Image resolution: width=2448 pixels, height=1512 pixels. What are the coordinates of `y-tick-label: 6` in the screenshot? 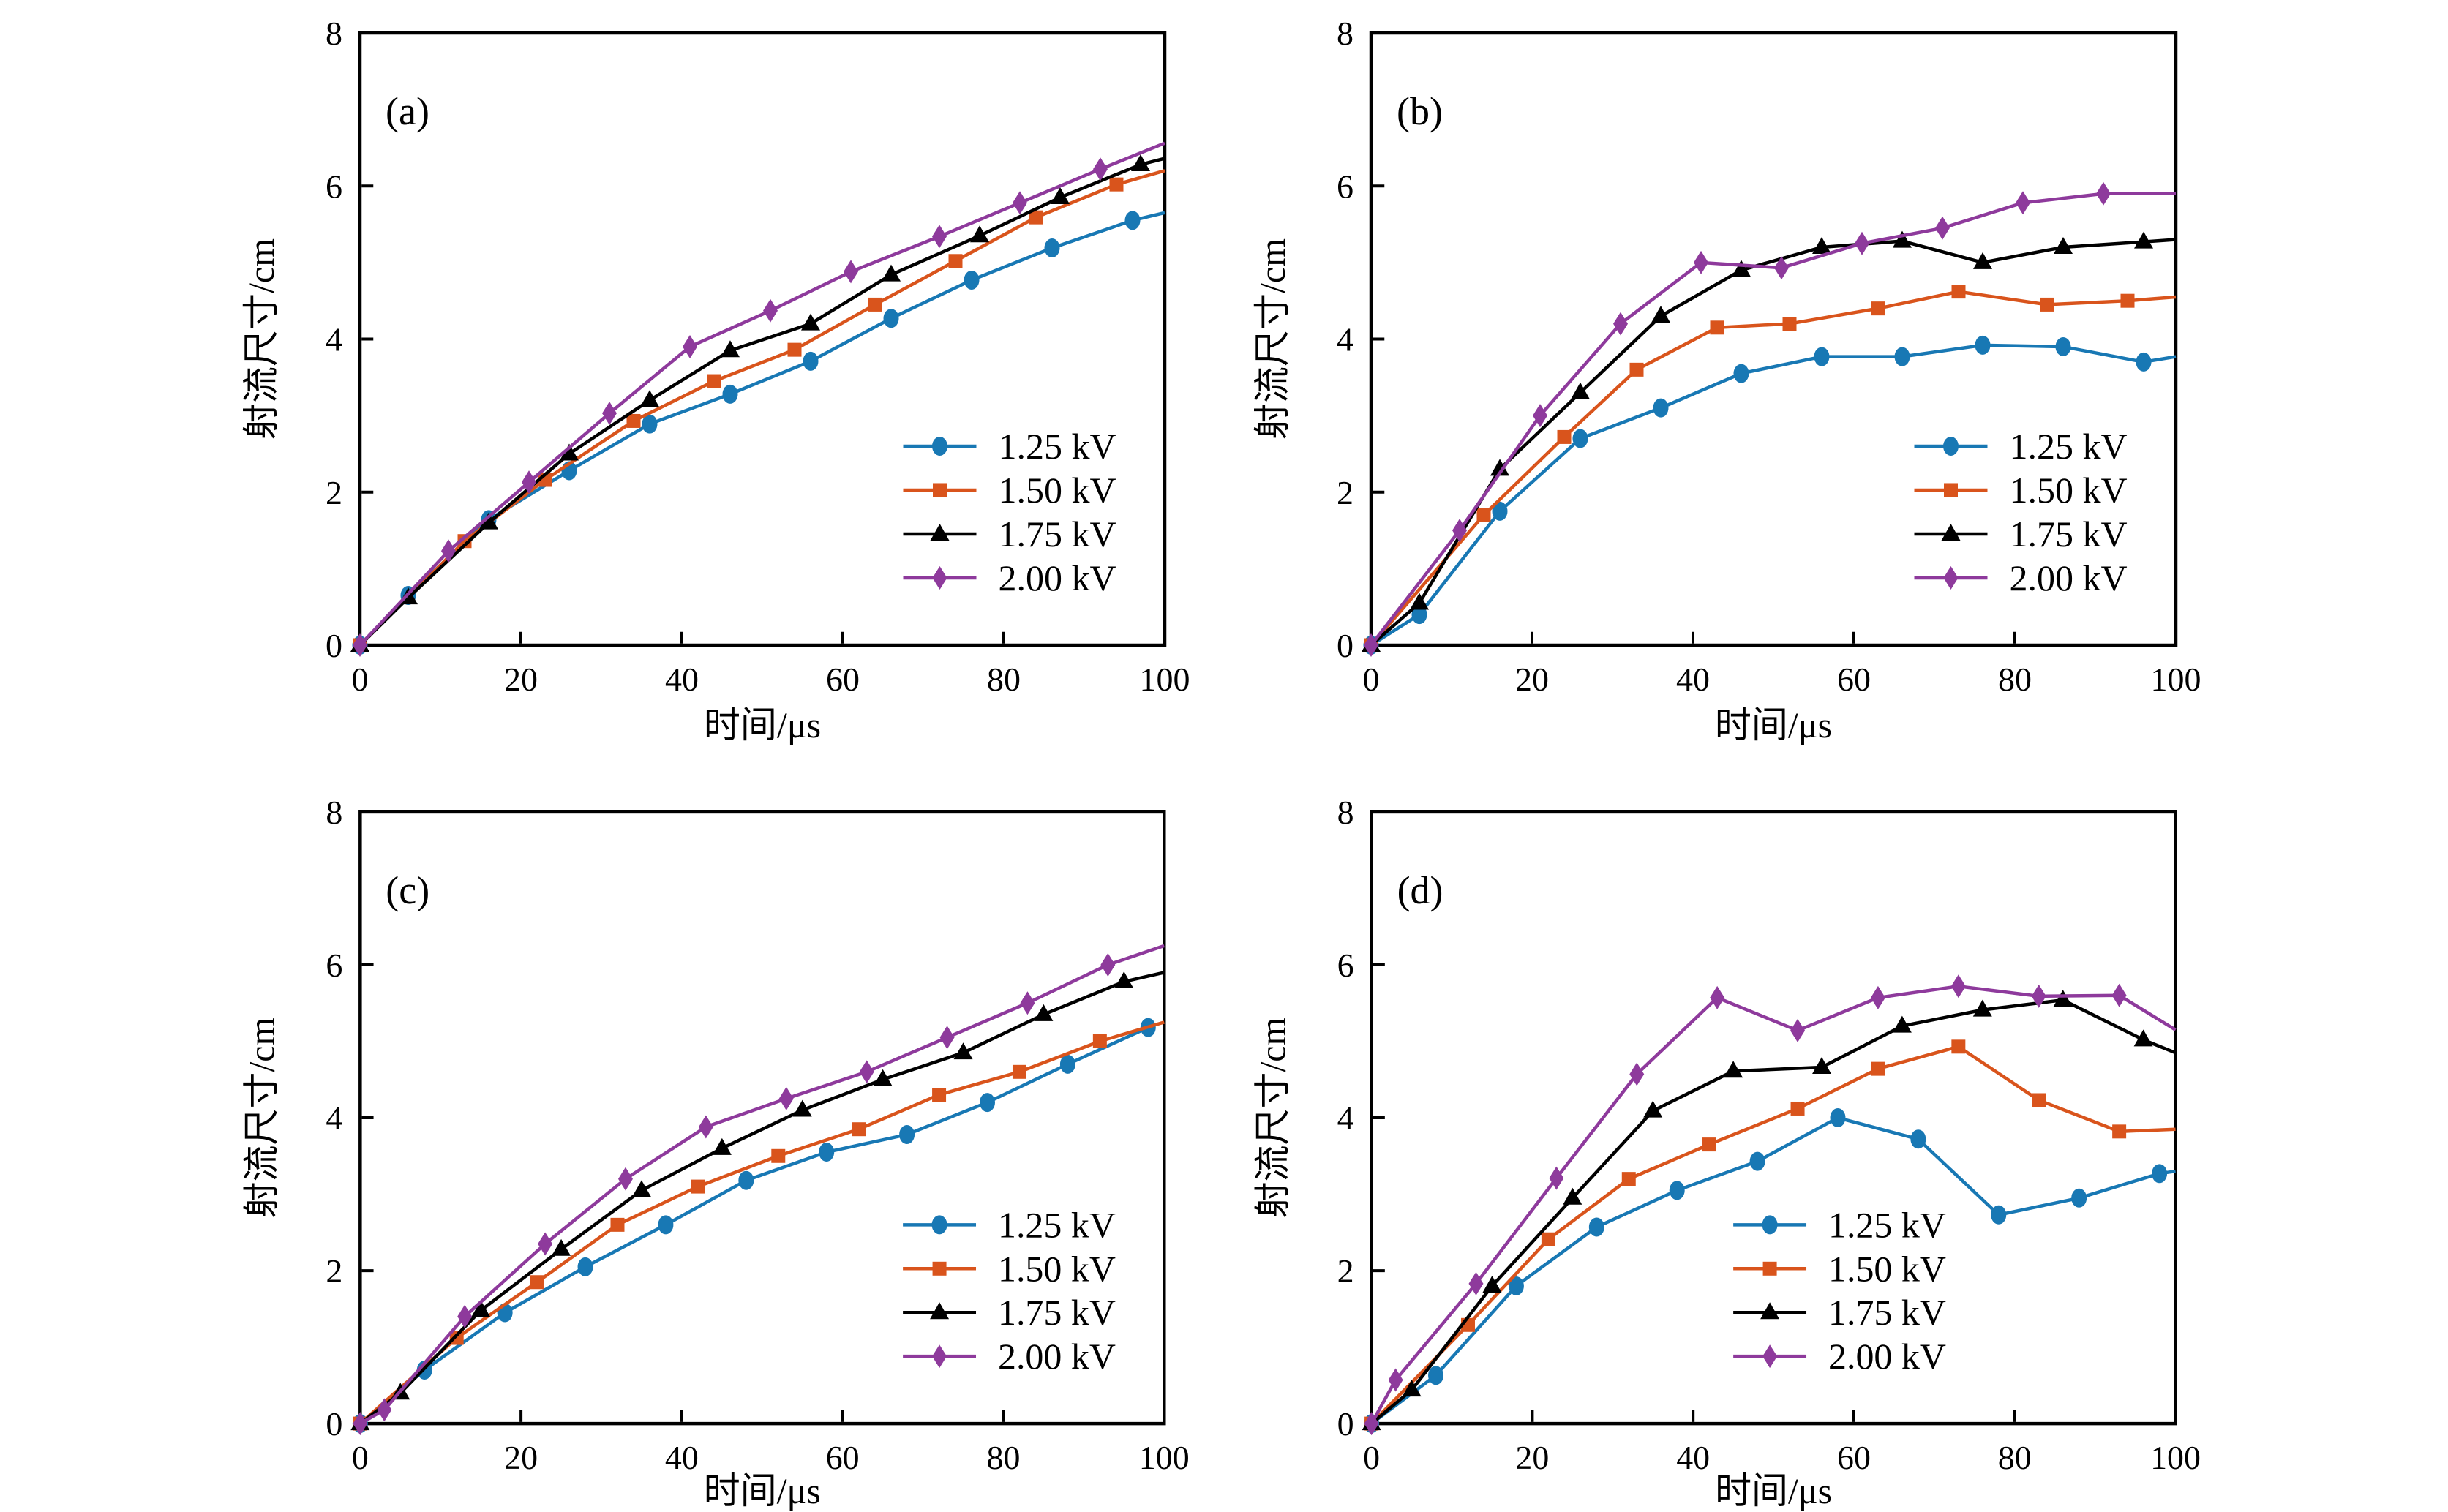 It's located at (1345, 966).